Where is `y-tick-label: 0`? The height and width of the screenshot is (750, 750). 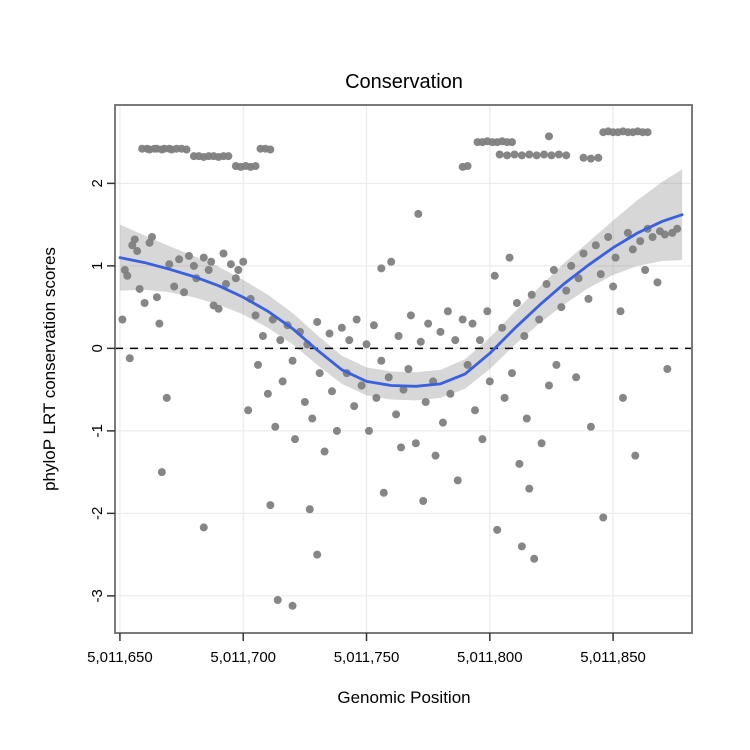 y-tick-label: 0 is located at coordinates (97, 348).